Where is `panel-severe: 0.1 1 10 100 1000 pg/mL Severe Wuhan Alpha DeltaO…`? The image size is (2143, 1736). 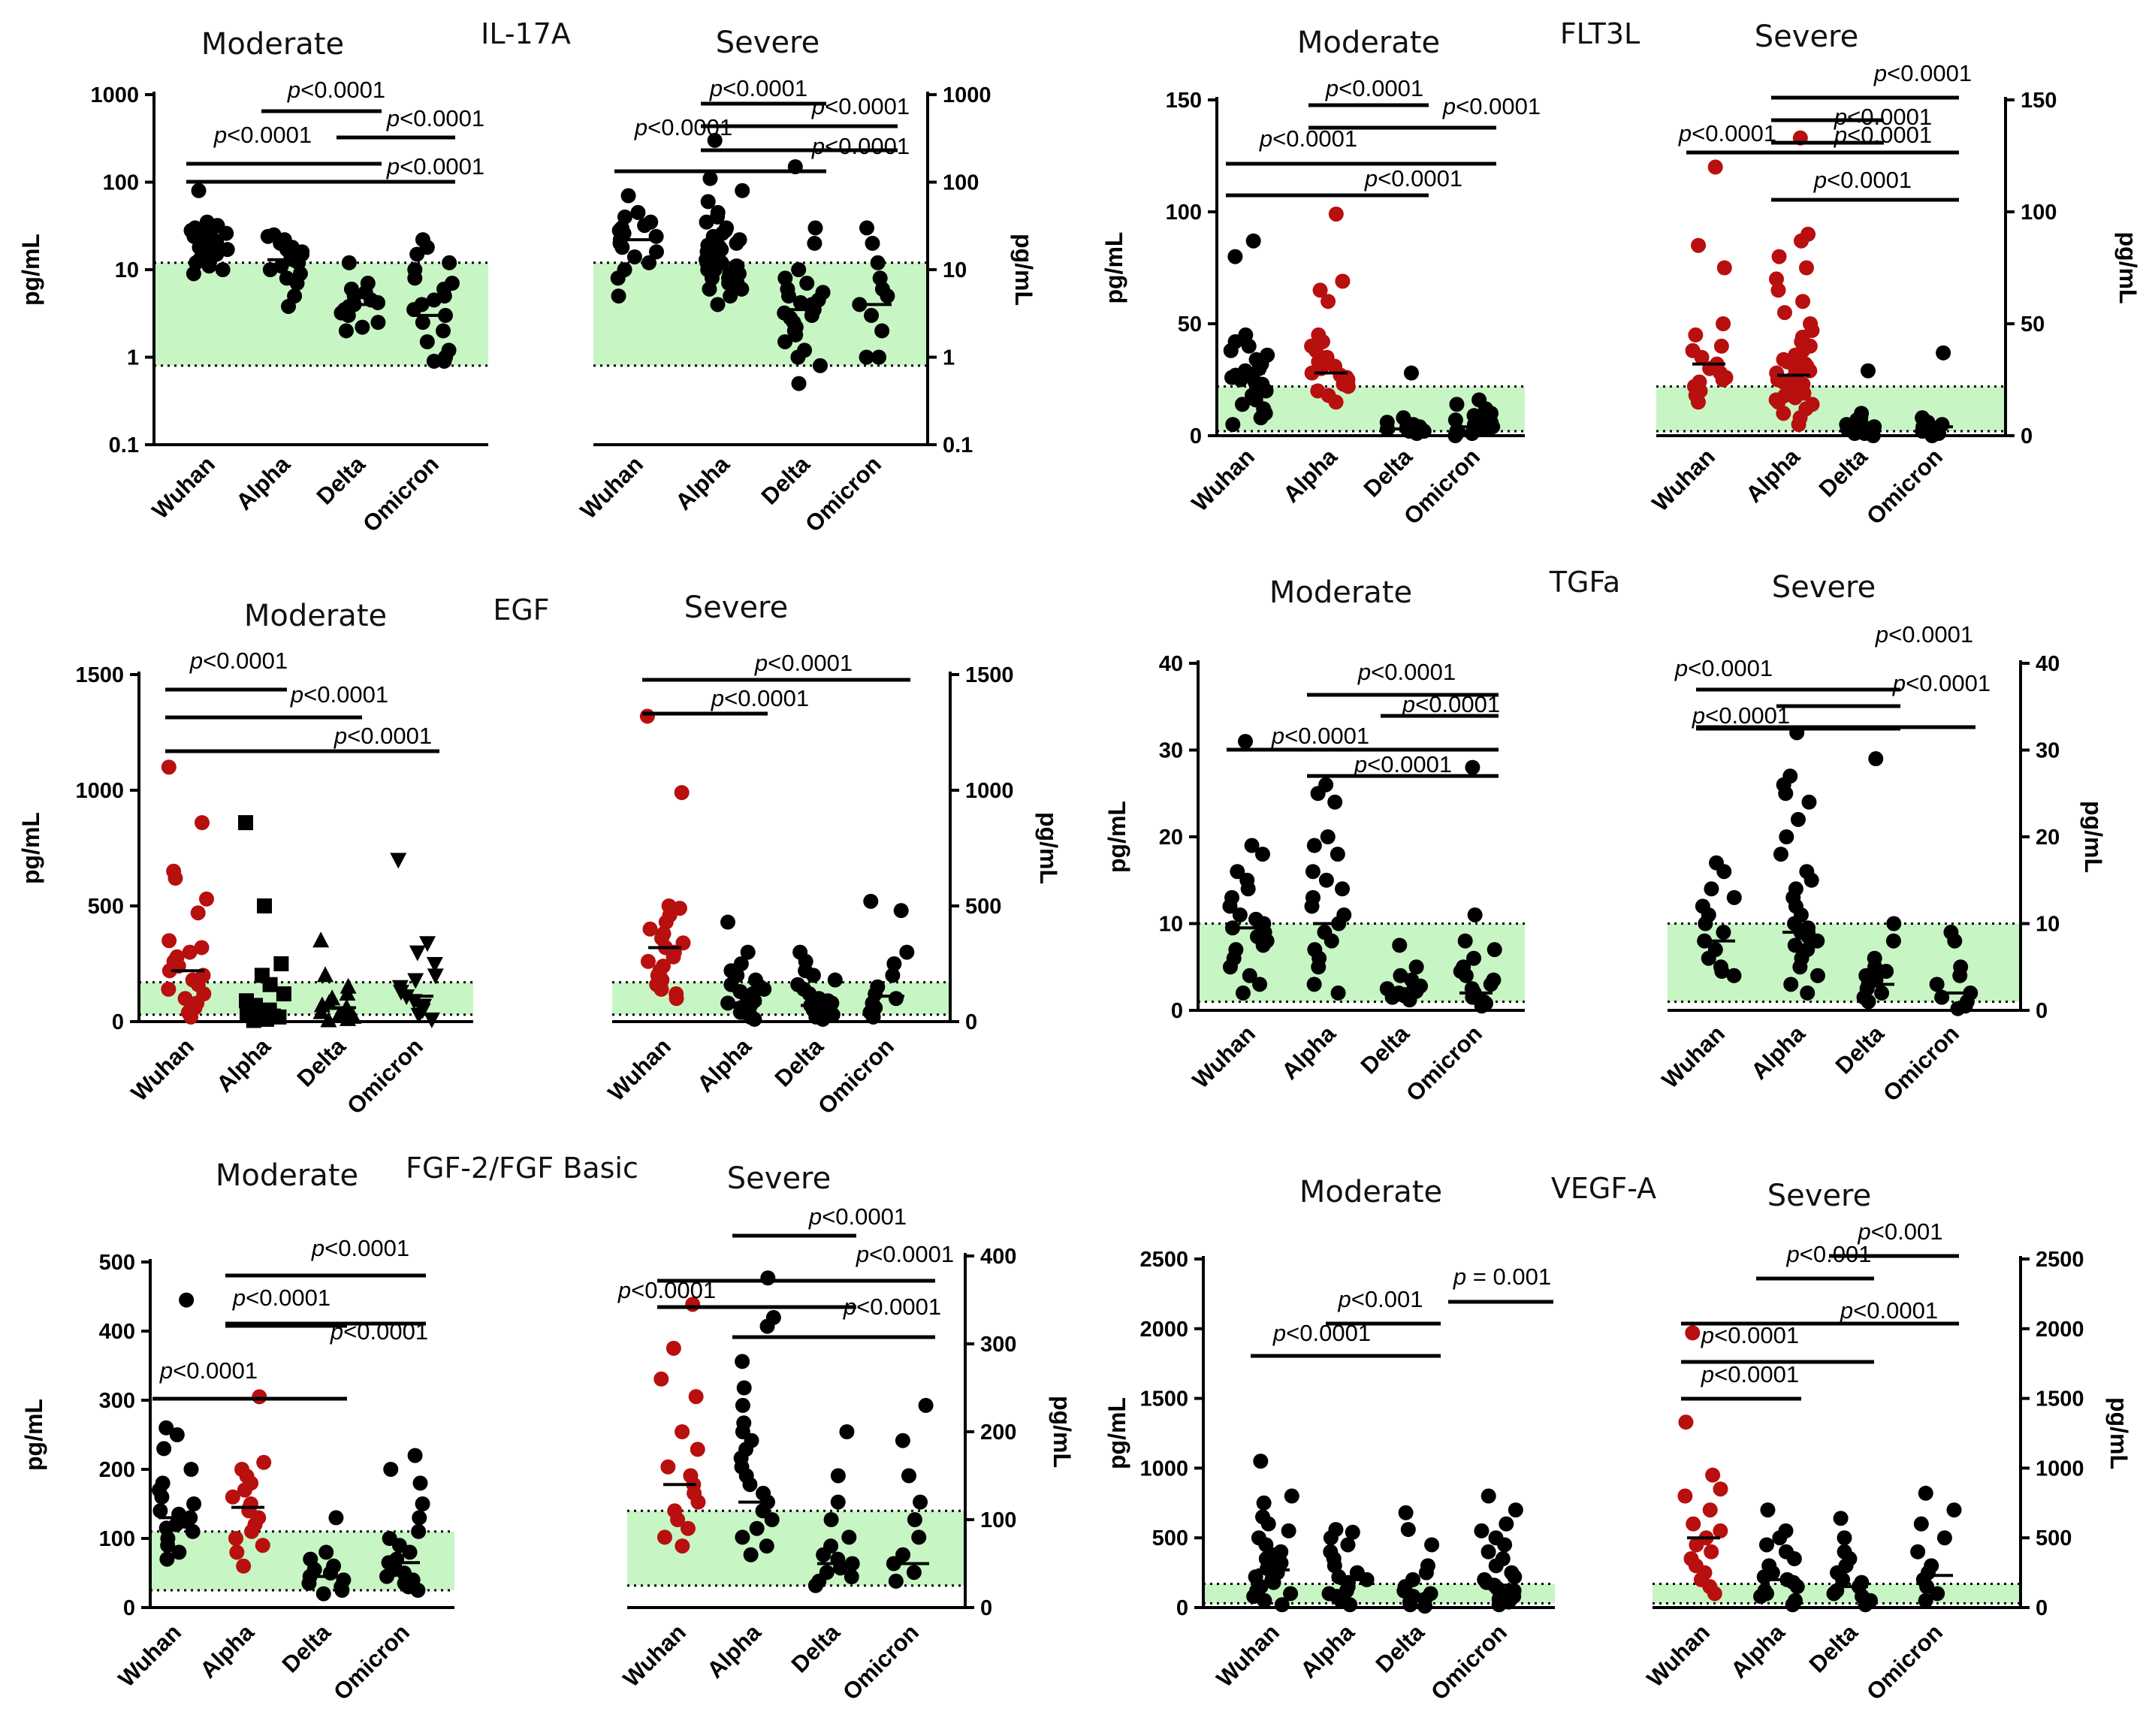
panel-severe: 0.1 1 10 100 1000 pg/mL Severe Wuhan Alpha DeltaO… is located at coordinates (806, 281).